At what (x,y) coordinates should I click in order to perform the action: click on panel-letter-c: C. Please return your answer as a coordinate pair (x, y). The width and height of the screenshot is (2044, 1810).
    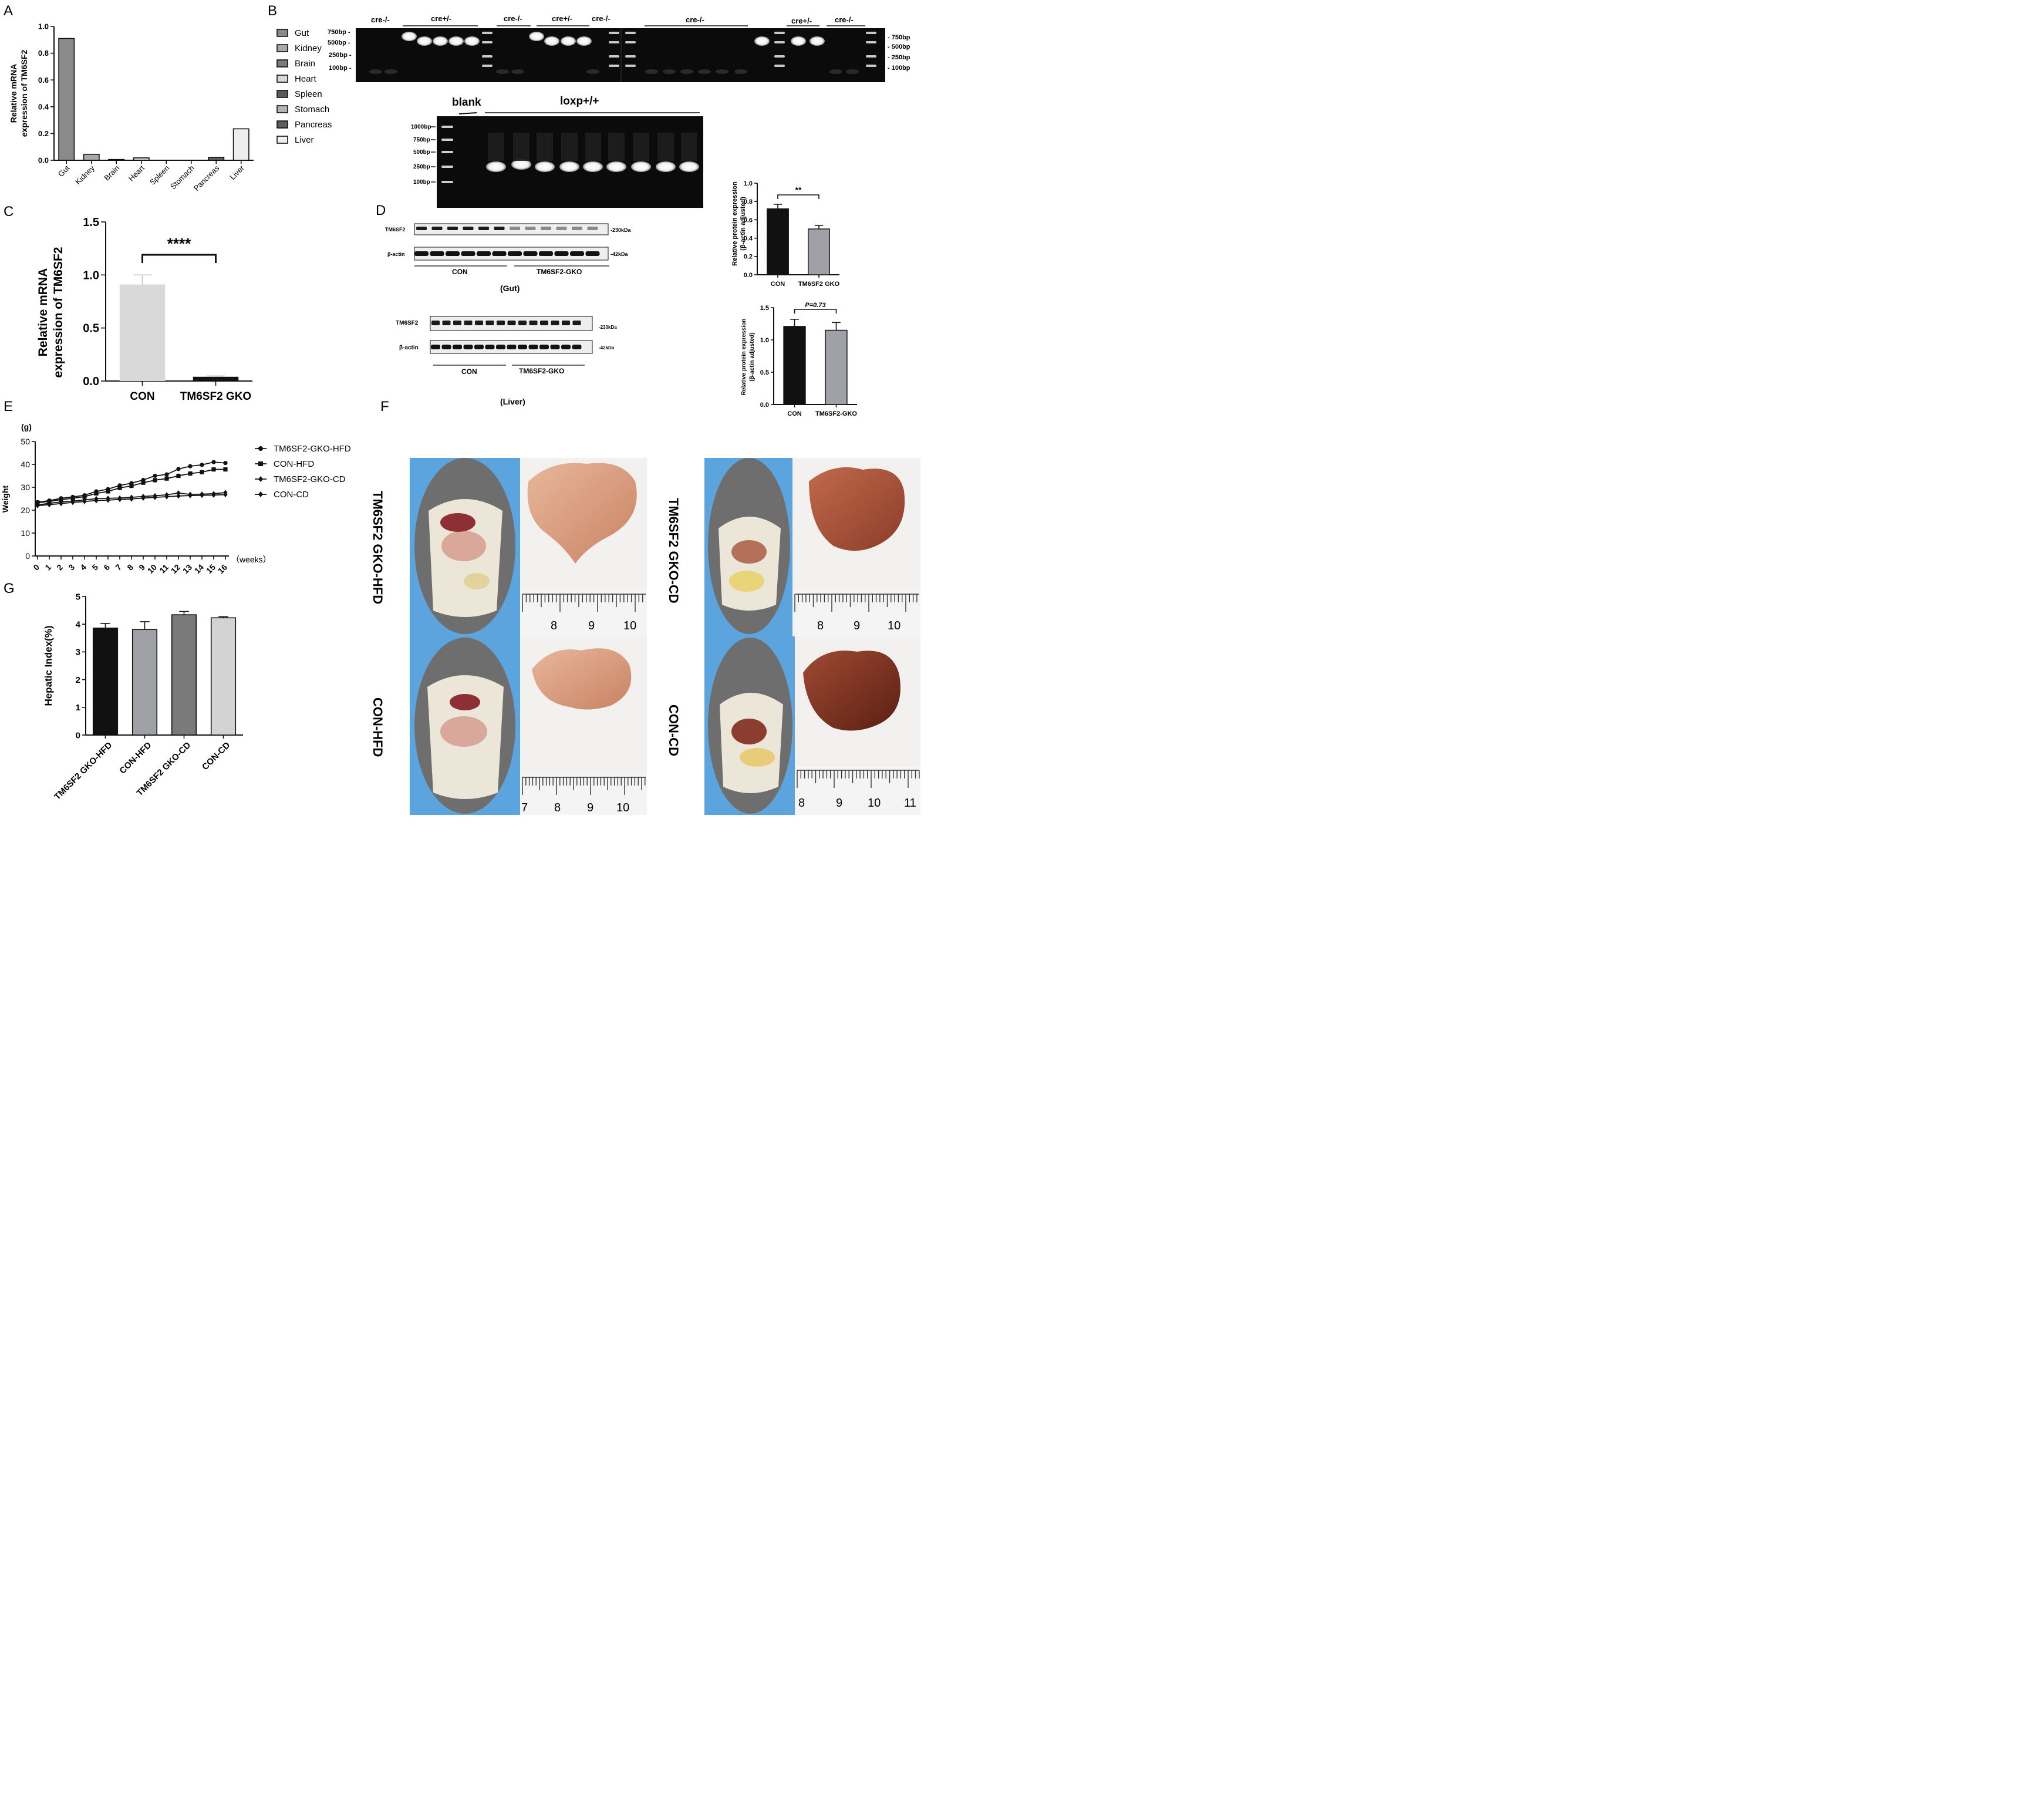
    Looking at the image, I should click on (9, 212).